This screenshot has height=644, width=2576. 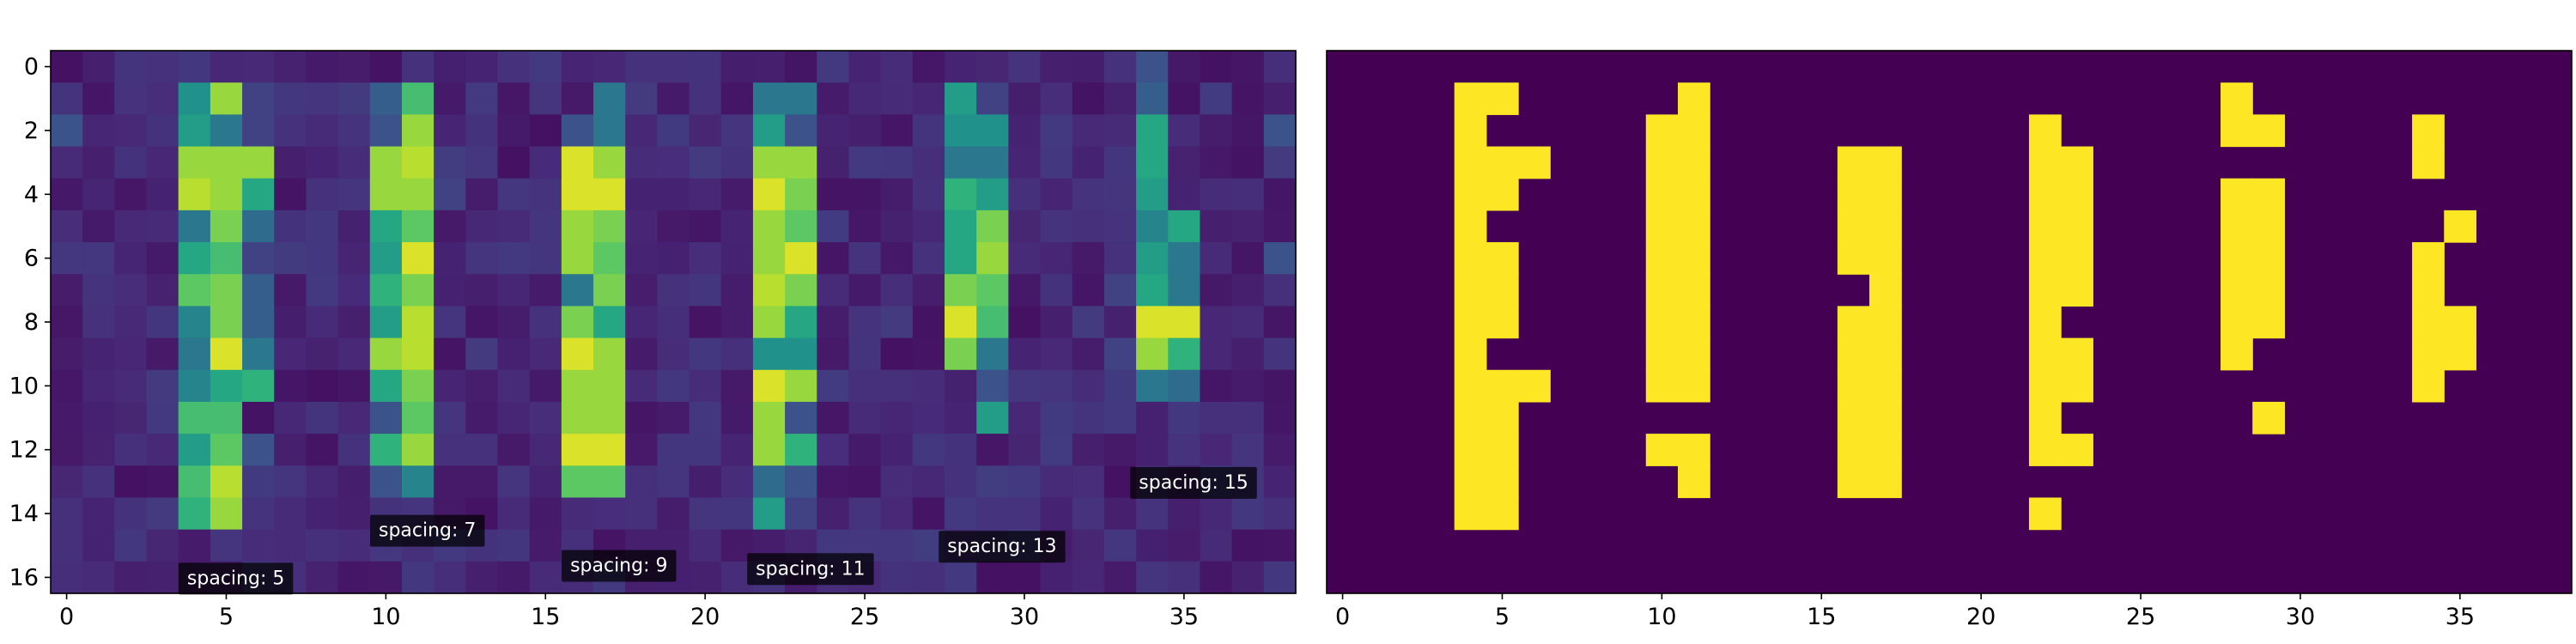 What do you see at coordinates (427, 530) in the screenshot?
I see `spacing-annotation-box` at bounding box center [427, 530].